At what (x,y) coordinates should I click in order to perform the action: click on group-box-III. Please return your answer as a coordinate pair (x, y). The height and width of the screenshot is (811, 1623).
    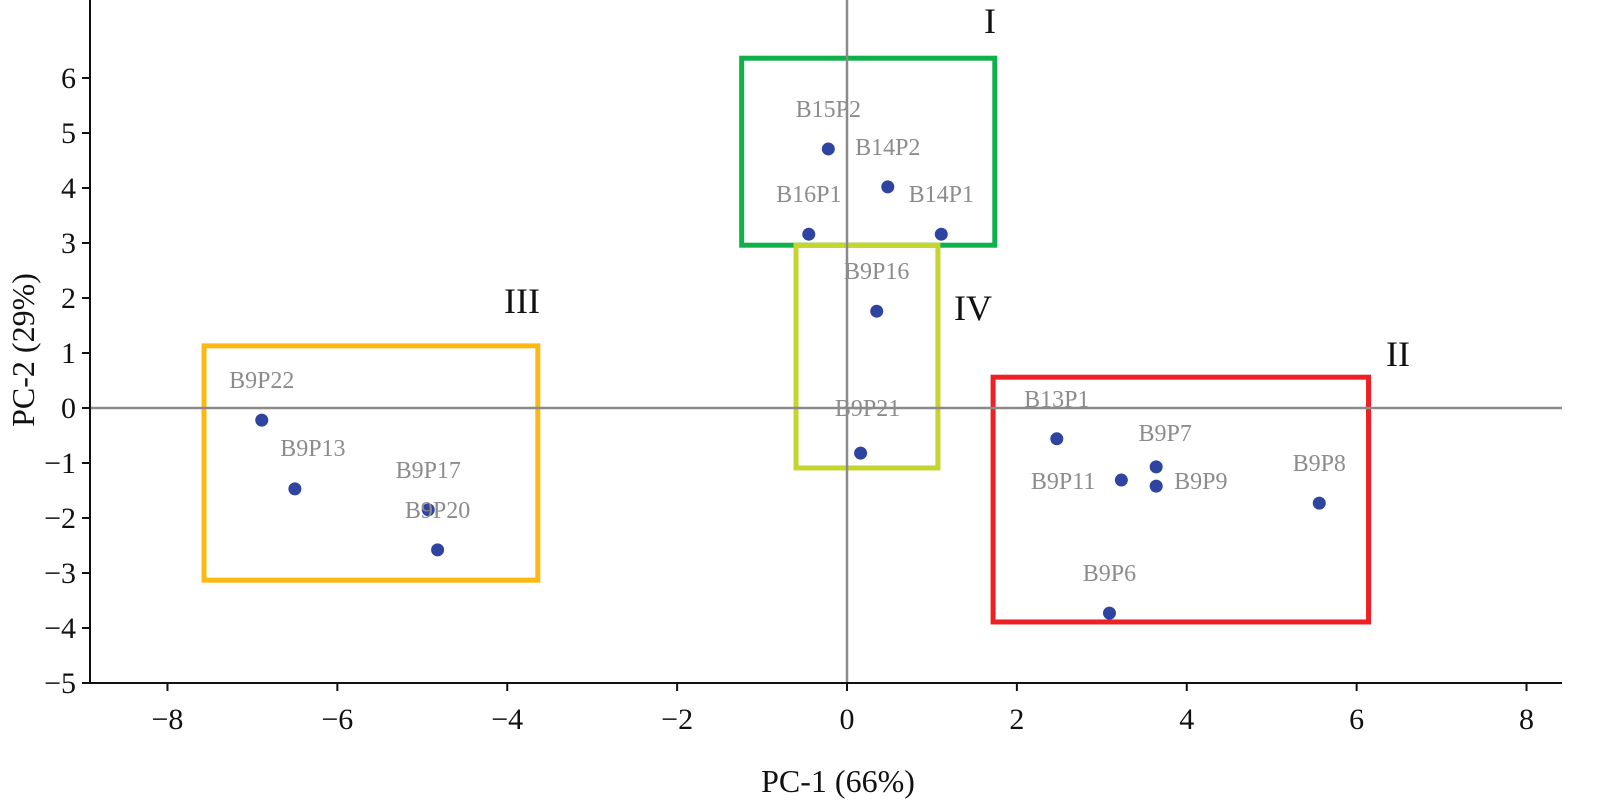
    Looking at the image, I should click on (371, 463).